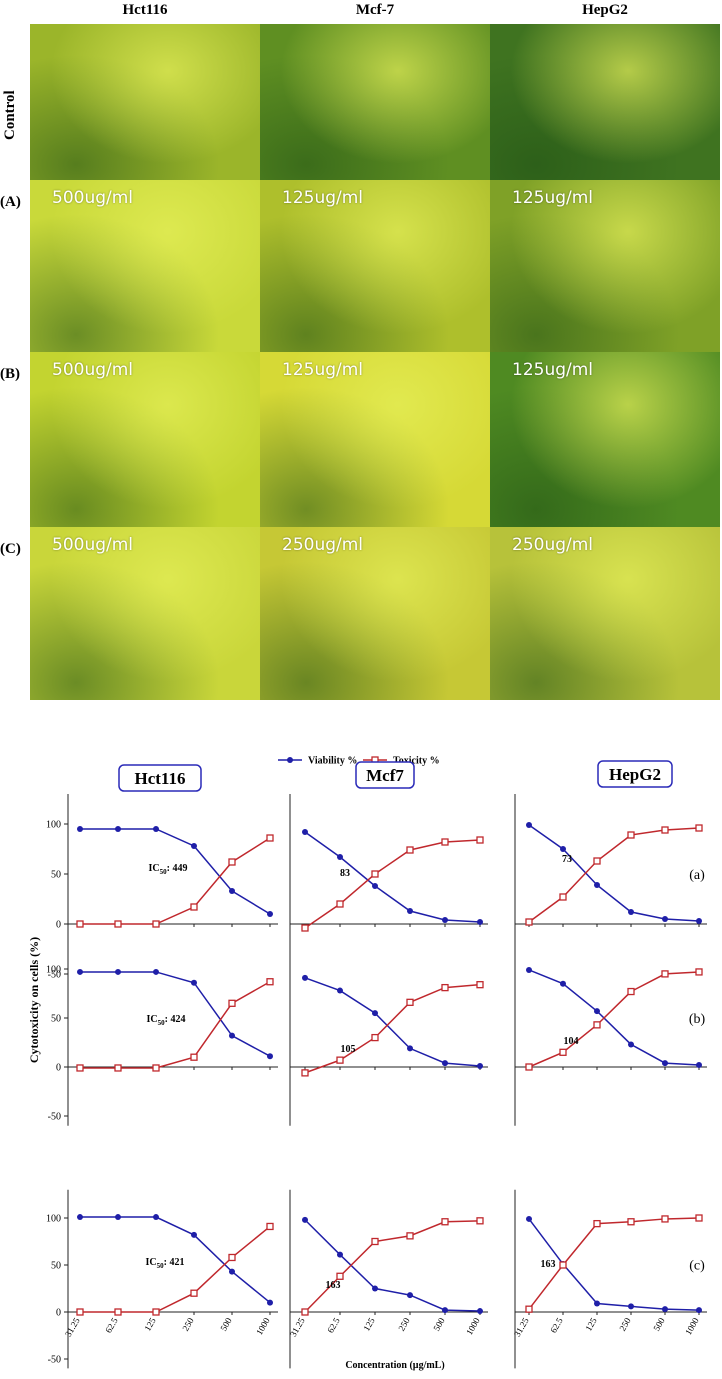 This screenshot has width=722, height=1379. I want to click on chart-title: Hct116, so click(160, 778).